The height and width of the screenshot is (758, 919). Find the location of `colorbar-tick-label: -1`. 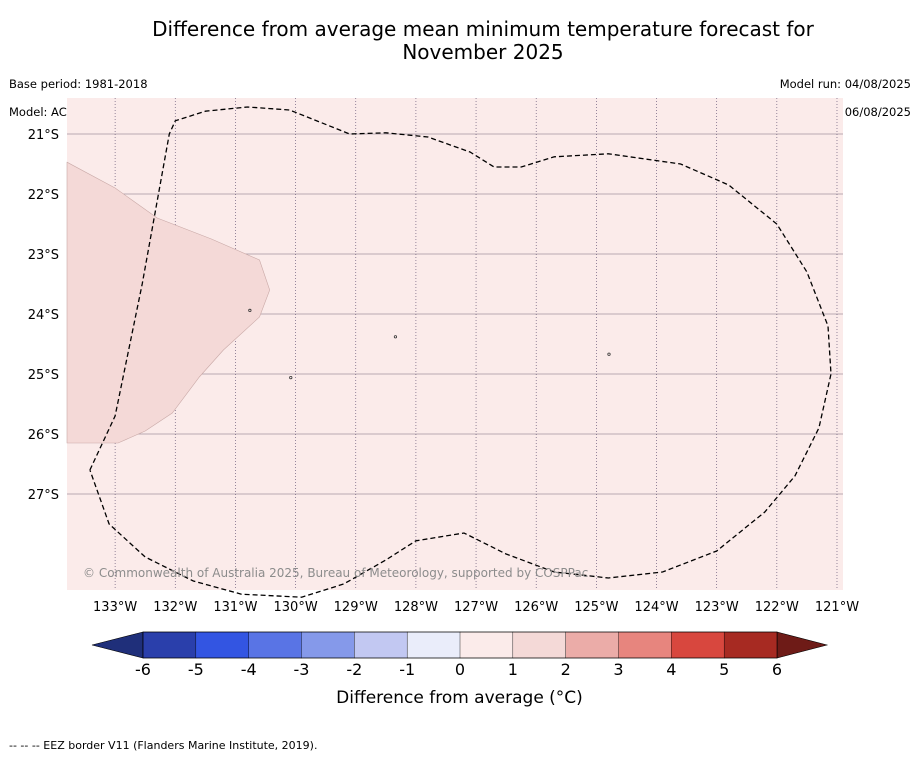

colorbar-tick-label: -1 is located at coordinates (407, 669).